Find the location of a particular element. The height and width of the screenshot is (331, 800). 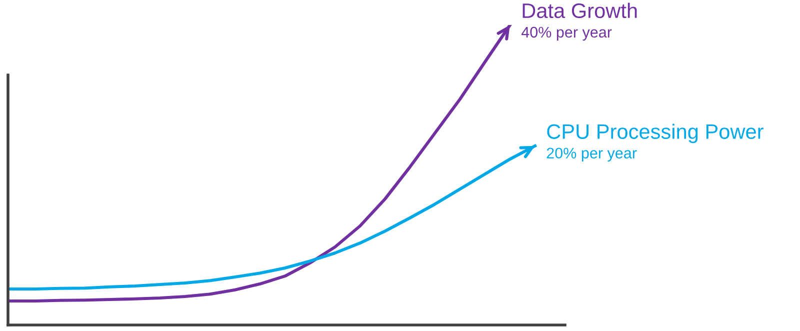

annotation: 20% per year is located at coordinates (591, 155).